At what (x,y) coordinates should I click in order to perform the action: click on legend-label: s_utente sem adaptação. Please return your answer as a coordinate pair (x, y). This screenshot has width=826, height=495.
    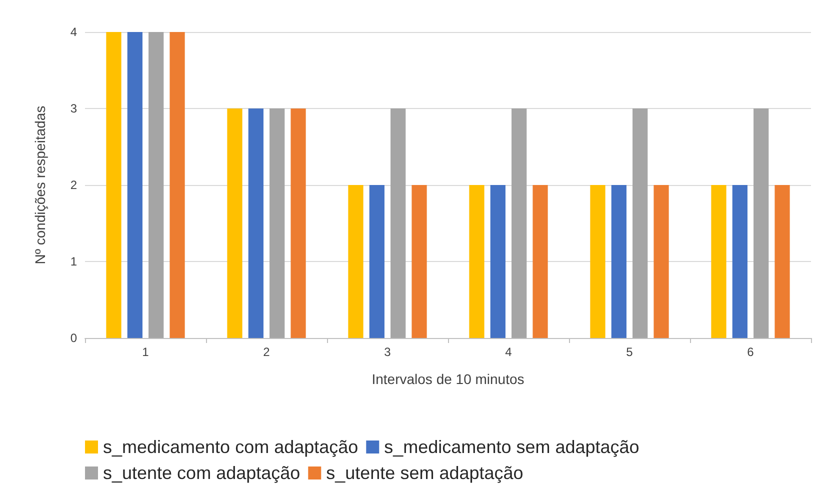
    Looking at the image, I should click on (425, 473).